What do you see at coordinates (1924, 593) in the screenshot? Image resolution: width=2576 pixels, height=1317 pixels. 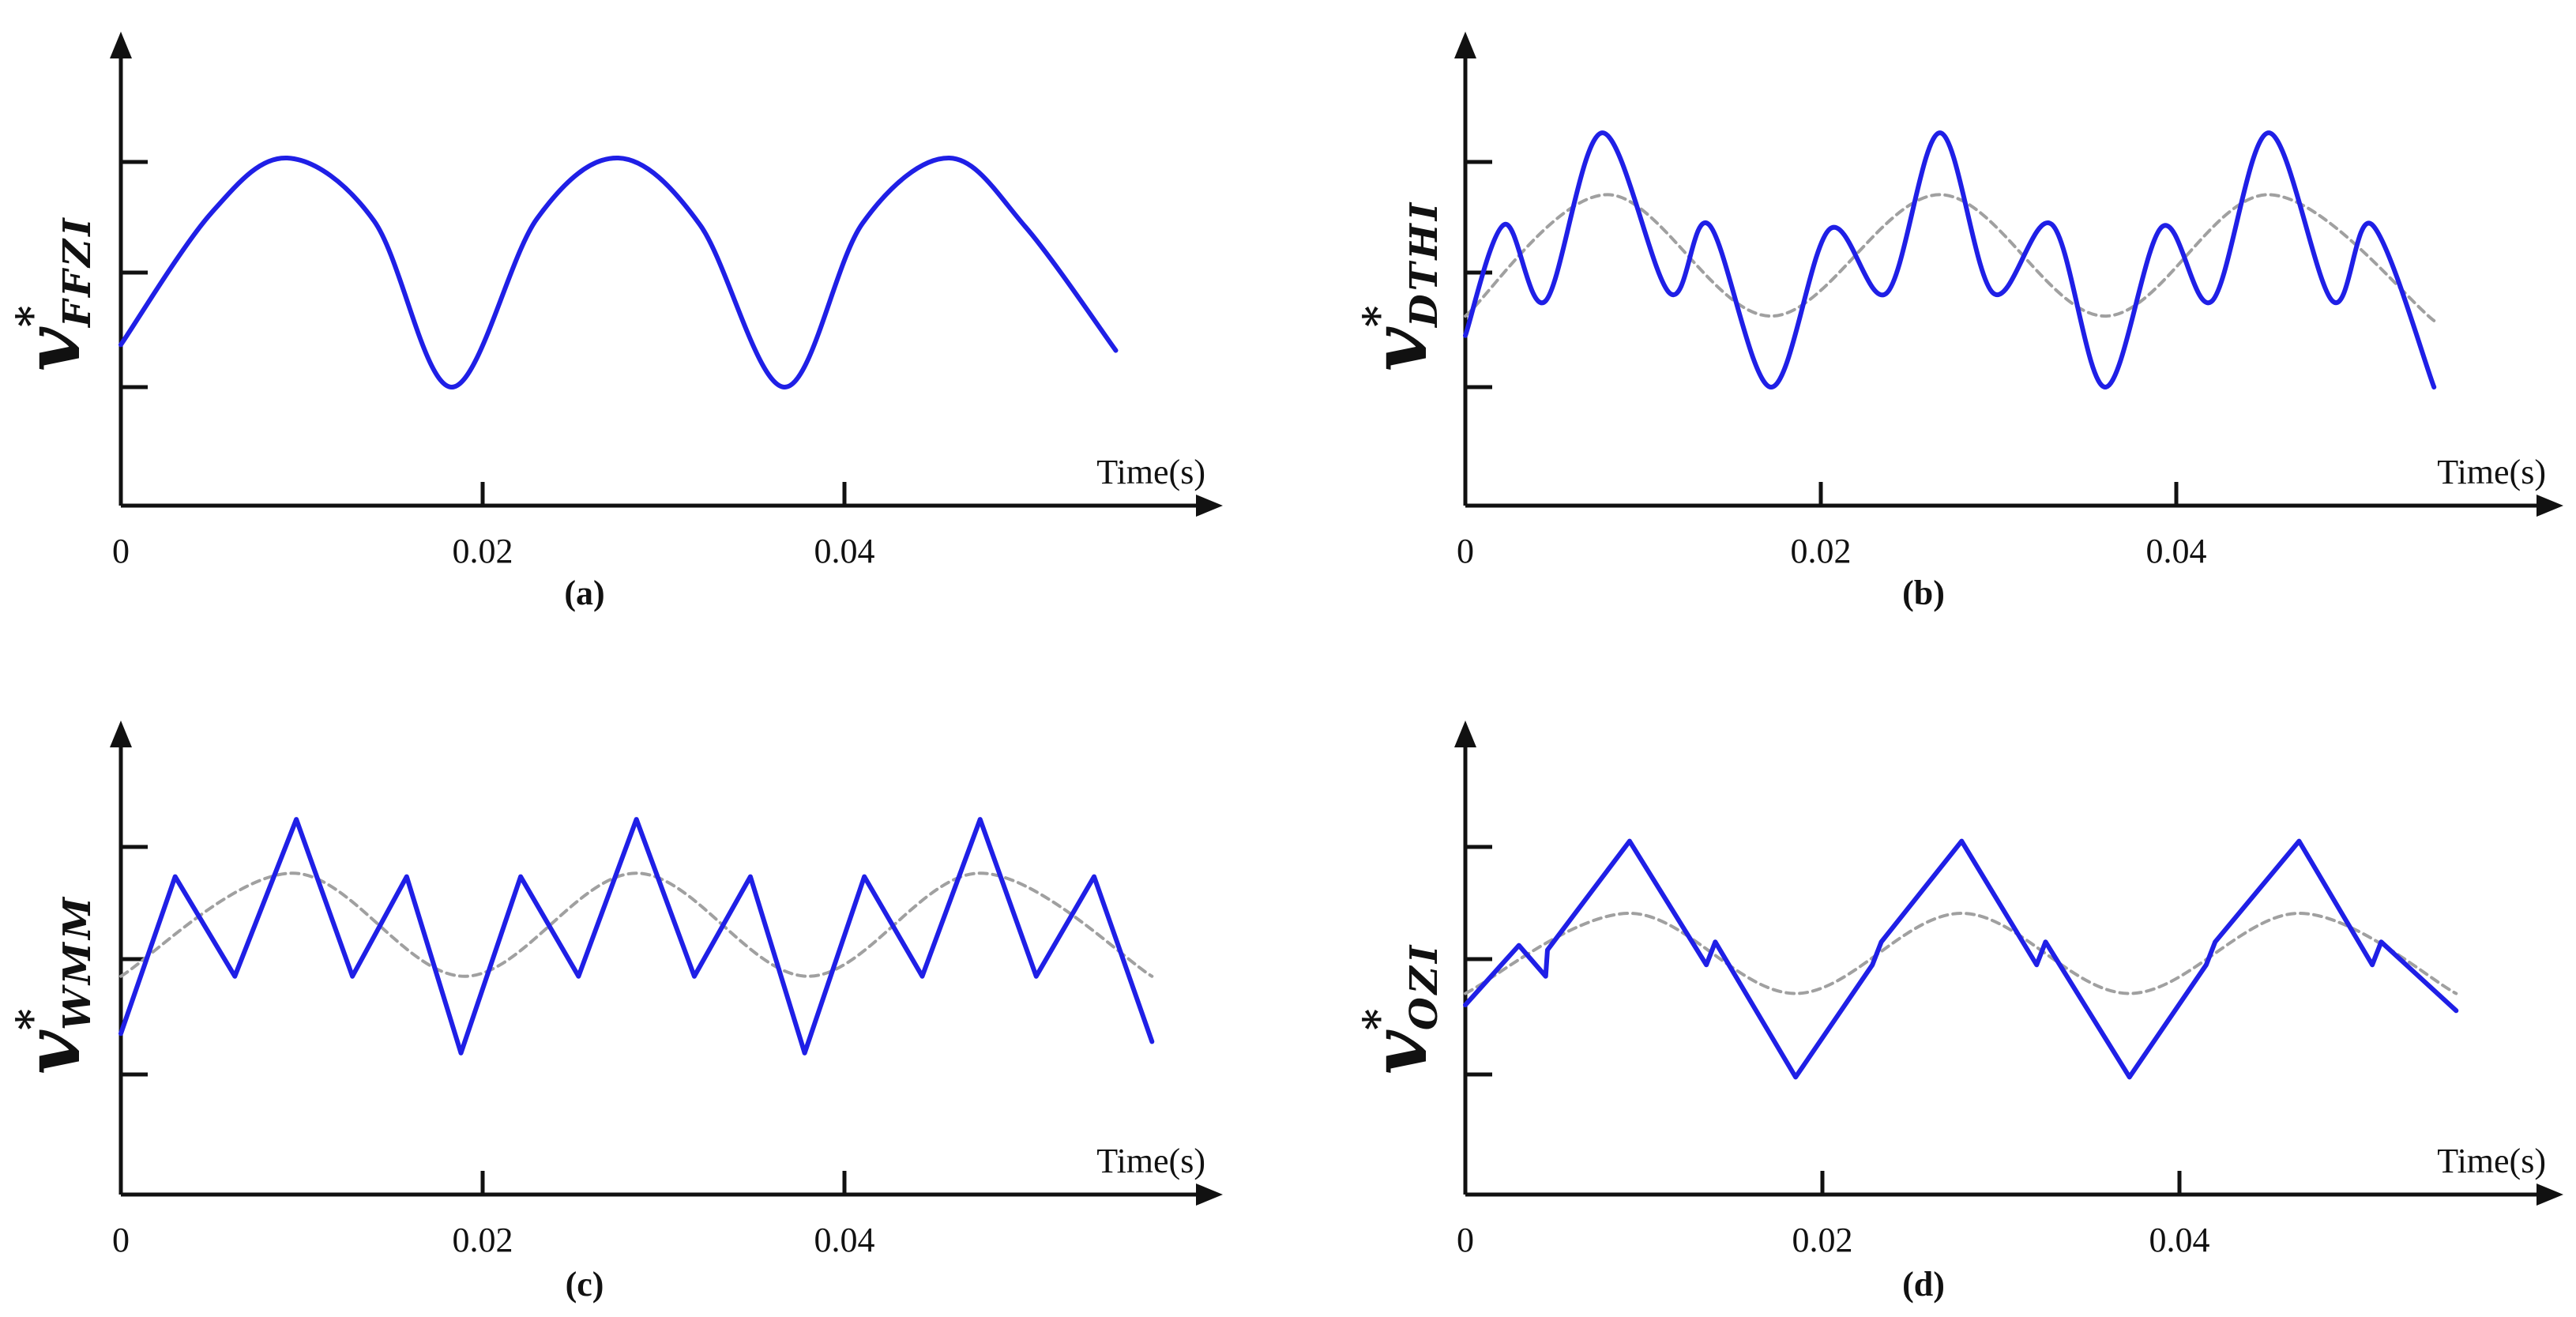 I see `panel-label: (b)` at bounding box center [1924, 593].